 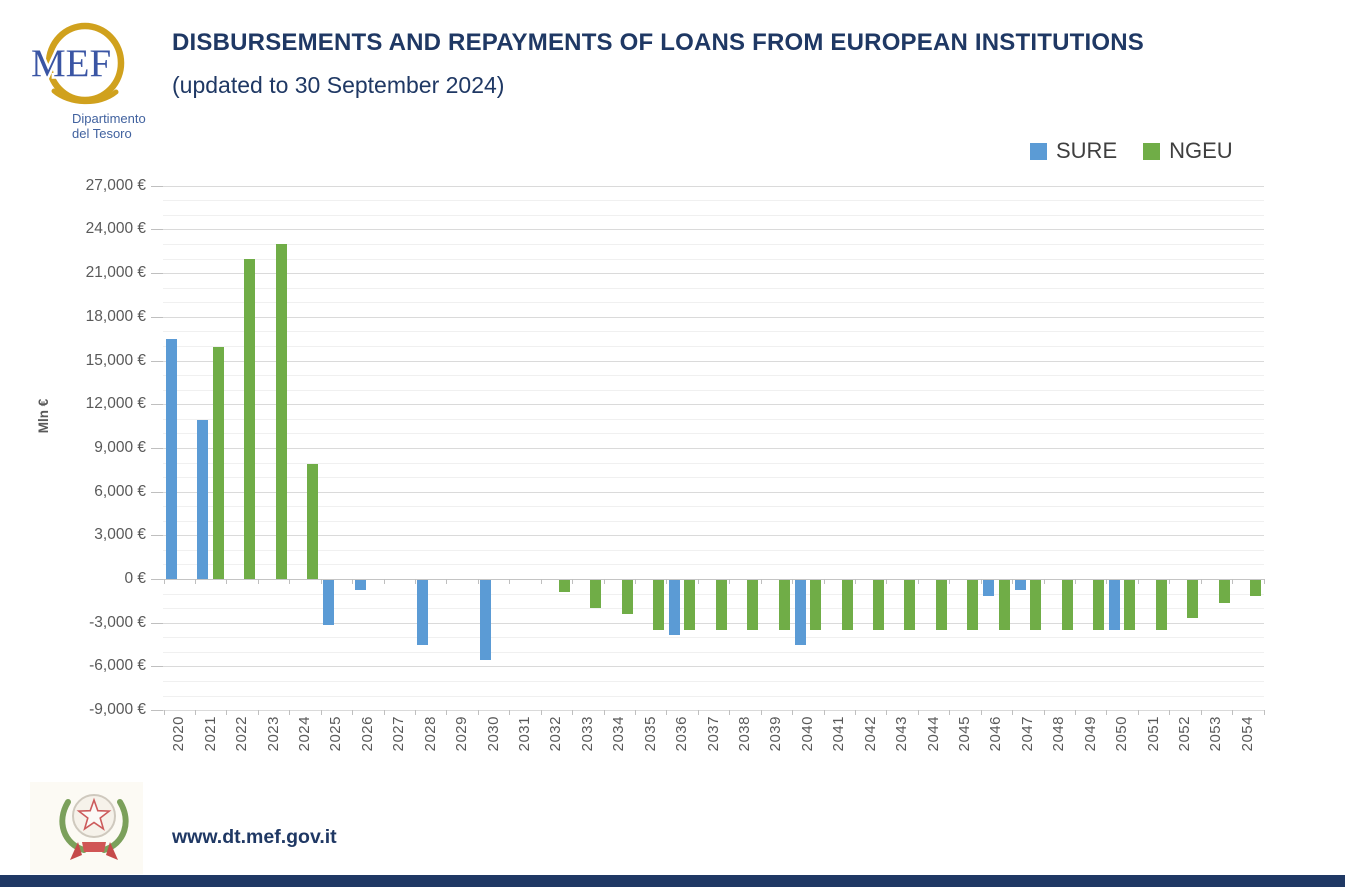 I want to click on x-tick-label: 2042, so click(x=870, y=734).